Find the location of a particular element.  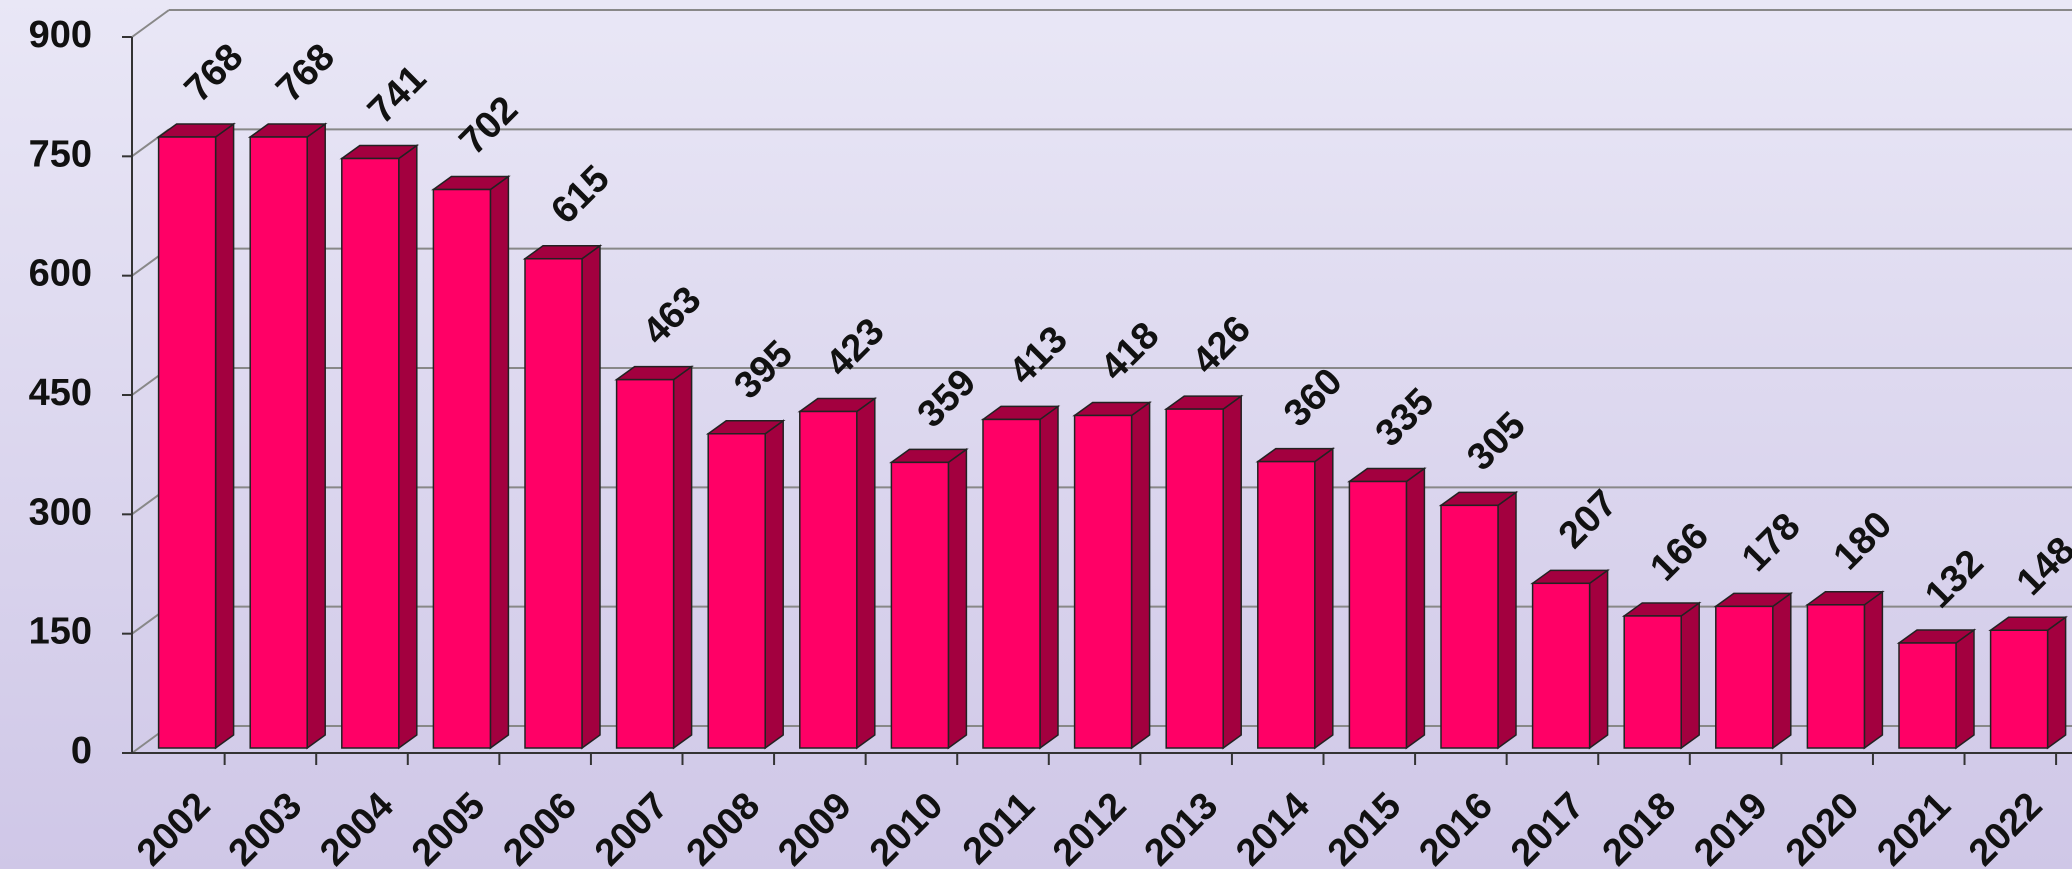

grid-line is located at coordinates (150, 23).